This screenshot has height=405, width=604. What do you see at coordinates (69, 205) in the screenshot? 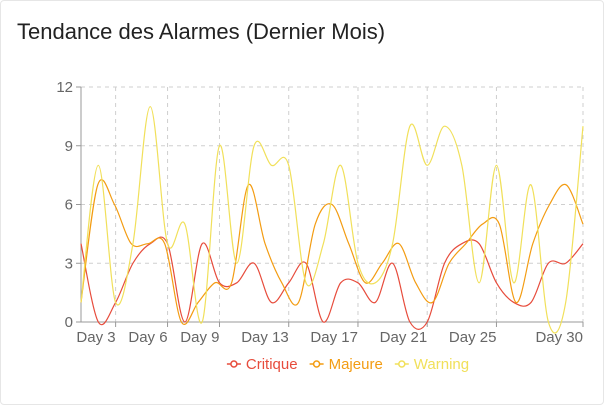
I see `y-tick-label: 6` at bounding box center [69, 205].